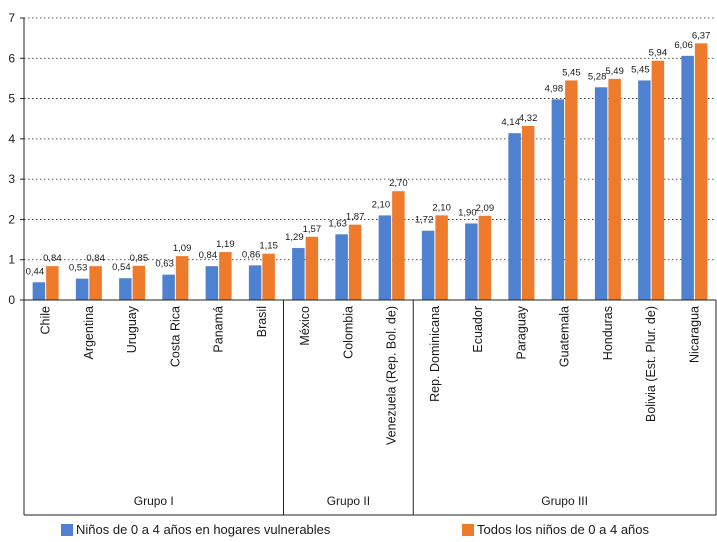  I want to click on y-tick-label: 3, so click(11, 179).